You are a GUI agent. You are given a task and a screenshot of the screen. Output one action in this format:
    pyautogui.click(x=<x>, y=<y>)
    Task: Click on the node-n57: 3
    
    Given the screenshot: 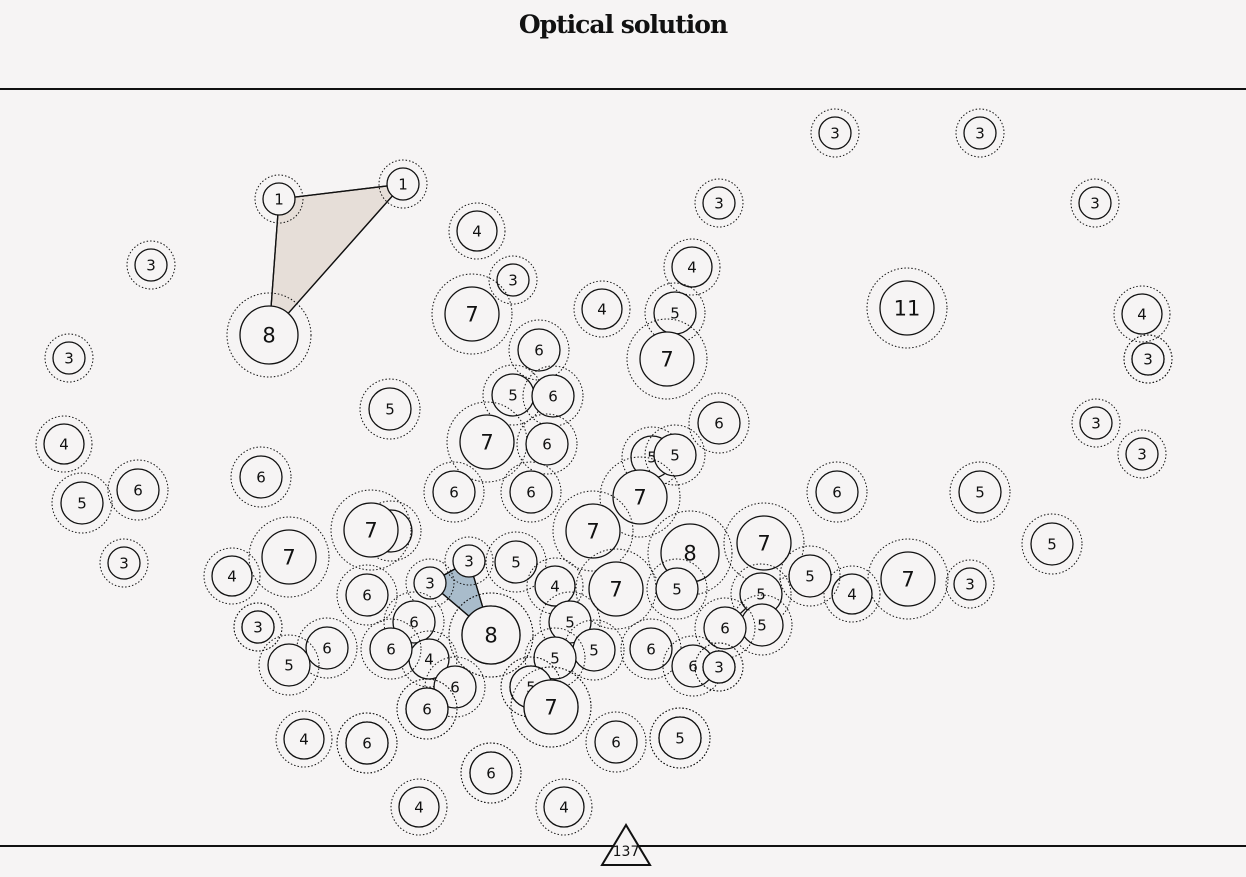 What is the action you would take?
    pyautogui.click(x=970, y=584)
    